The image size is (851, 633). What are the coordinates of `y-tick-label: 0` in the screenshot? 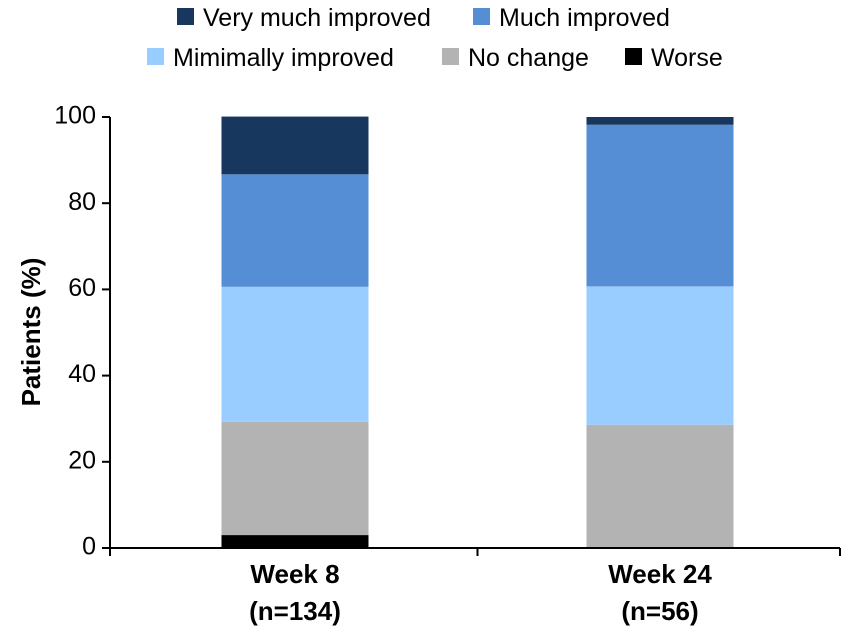 It's located at (89, 547).